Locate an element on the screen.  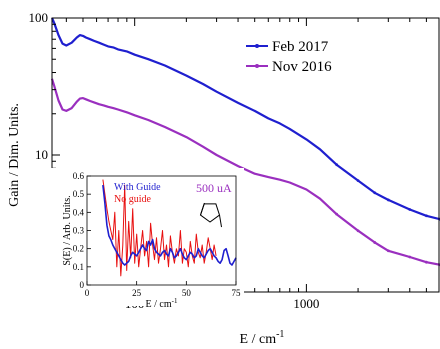
main-x-axis-label: E / cm-1 is located at coordinates (262, 338).